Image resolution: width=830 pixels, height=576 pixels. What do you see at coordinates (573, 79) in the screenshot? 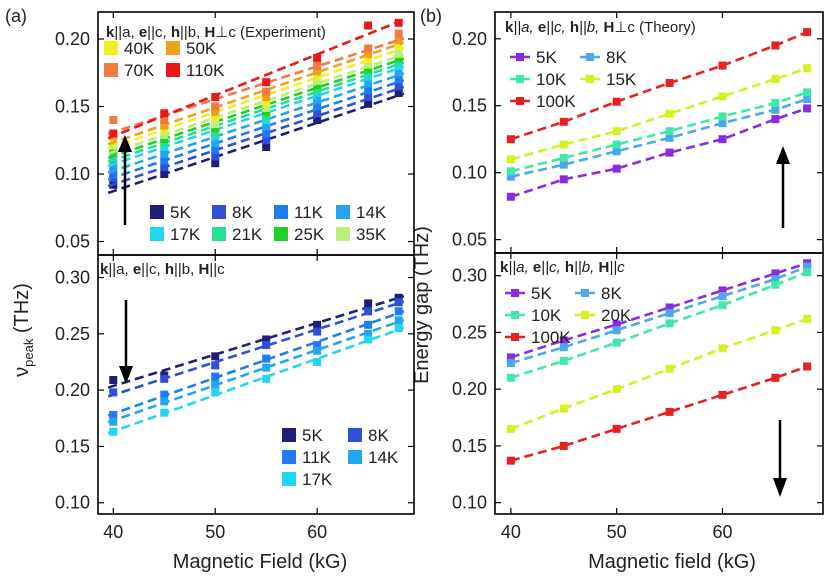
I see `legend-b_top: 5K 8K 10K 15K 100K` at bounding box center [573, 79].